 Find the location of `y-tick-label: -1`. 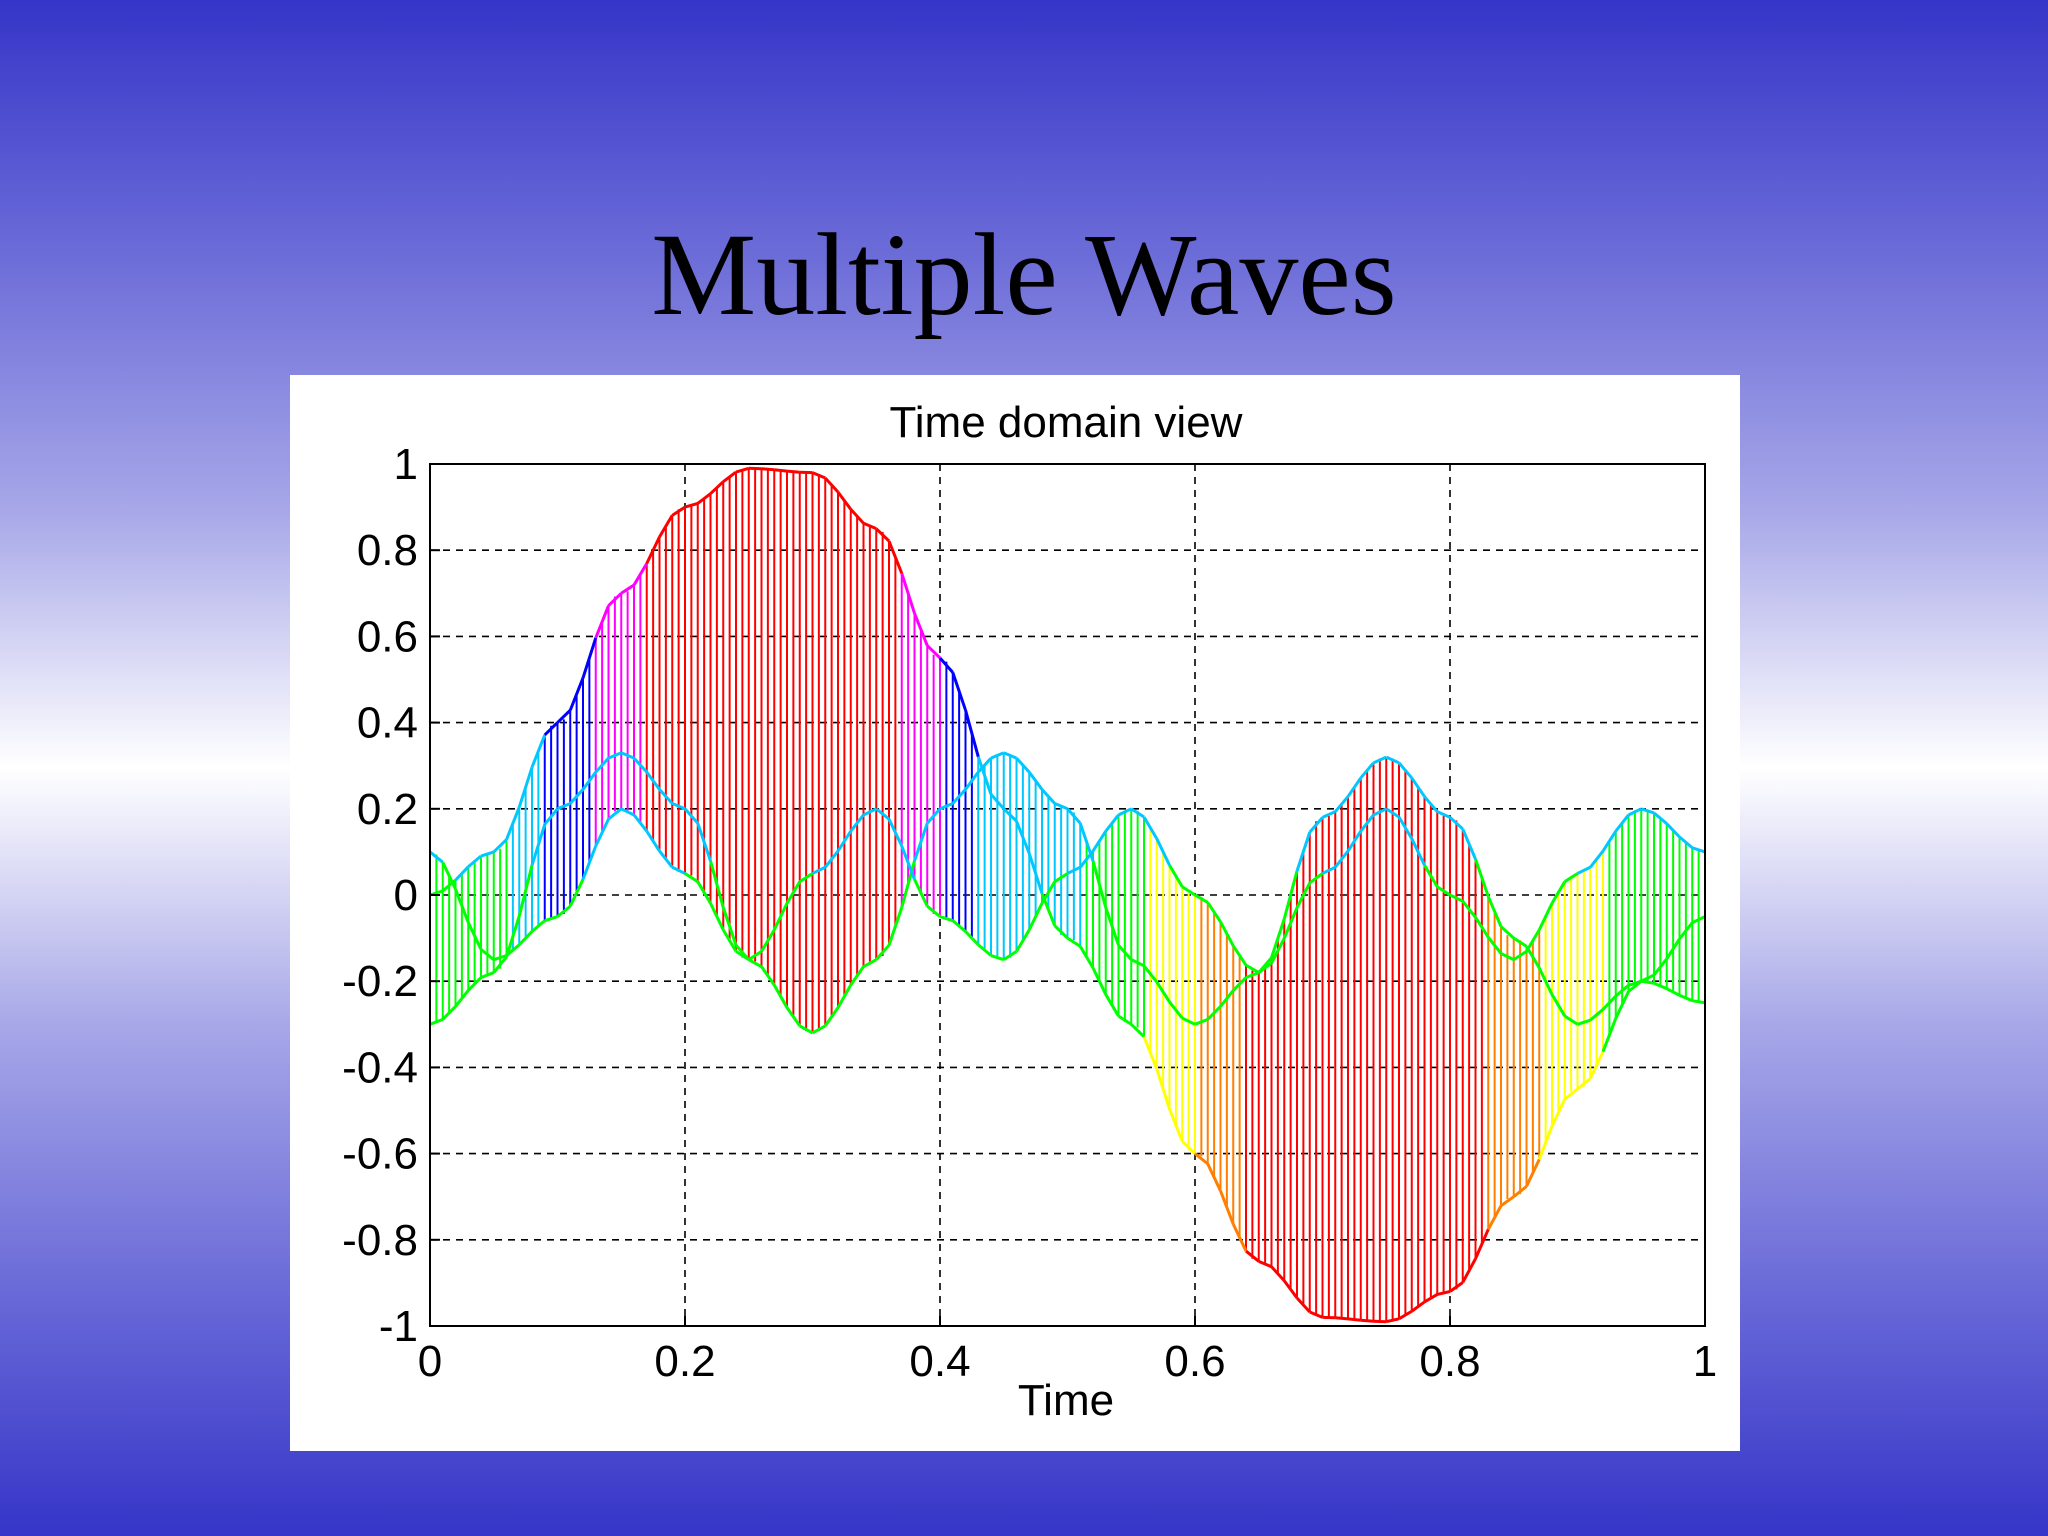

y-tick-label: -1 is located at coordinates (398, 1326).